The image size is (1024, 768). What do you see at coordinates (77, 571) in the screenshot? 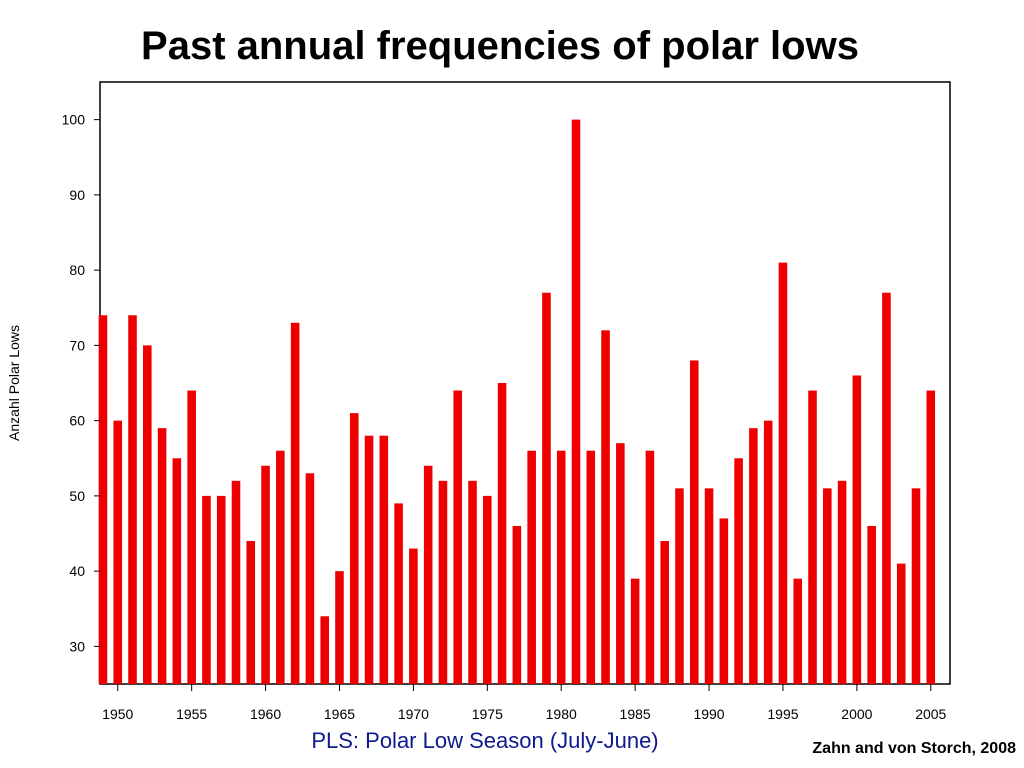
I see `y-tick-label: 40` at bounding box center [77, 571].